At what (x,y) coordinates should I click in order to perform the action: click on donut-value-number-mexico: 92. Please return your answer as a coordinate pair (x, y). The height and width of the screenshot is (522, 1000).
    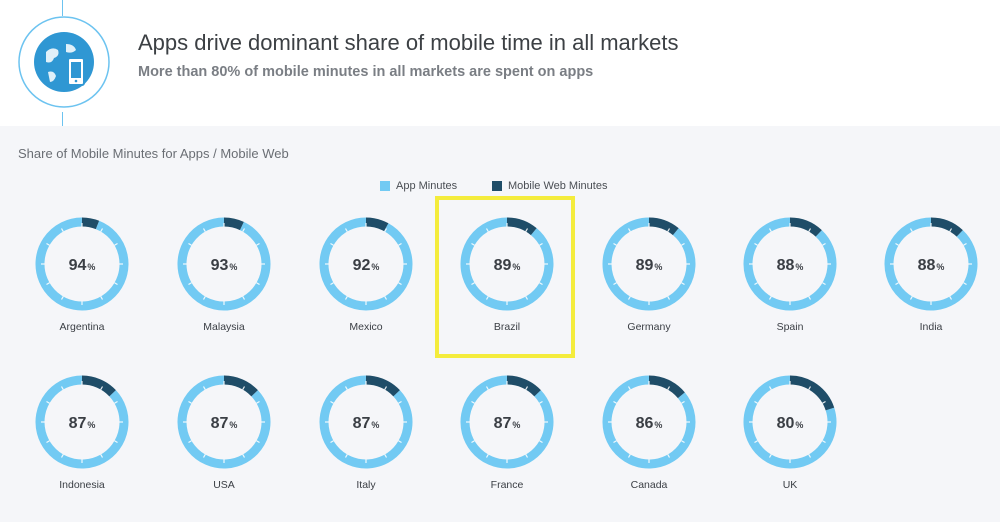
    Looking at the image, I should click on (362, 265).